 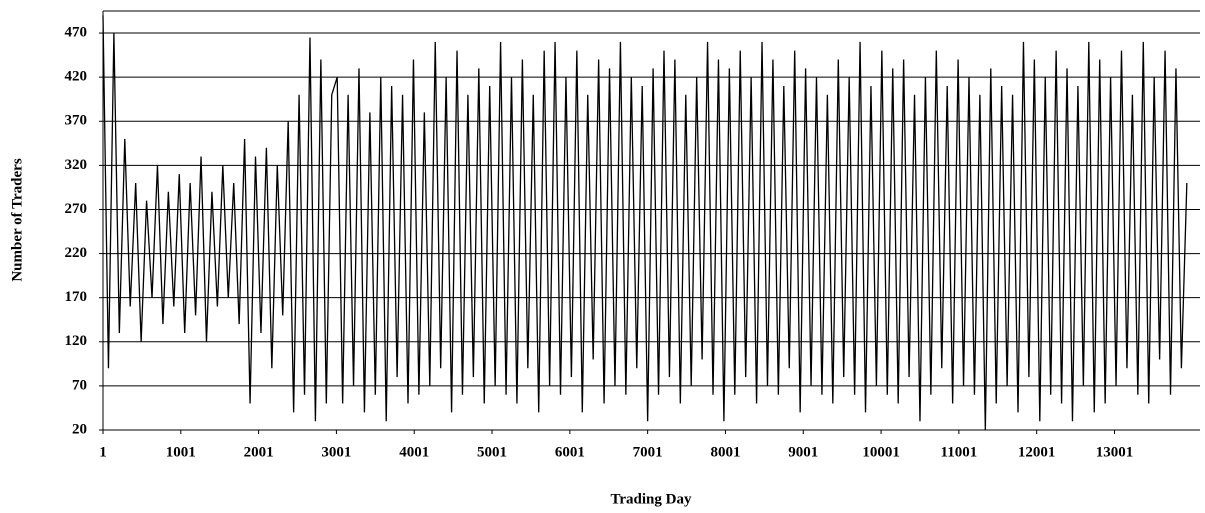 I want to click on x-tick-label: 2001, so click(x=259, y=452).